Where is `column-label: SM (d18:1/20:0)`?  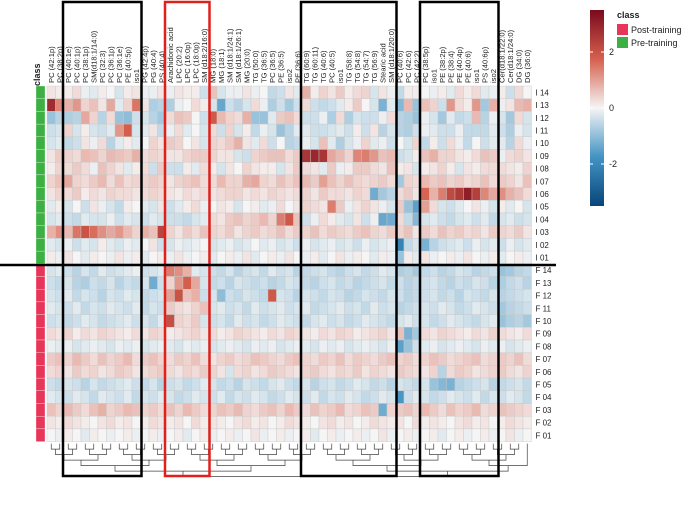
column-label: SM (d18:1/20:0) is located at coordinates (391, 55).